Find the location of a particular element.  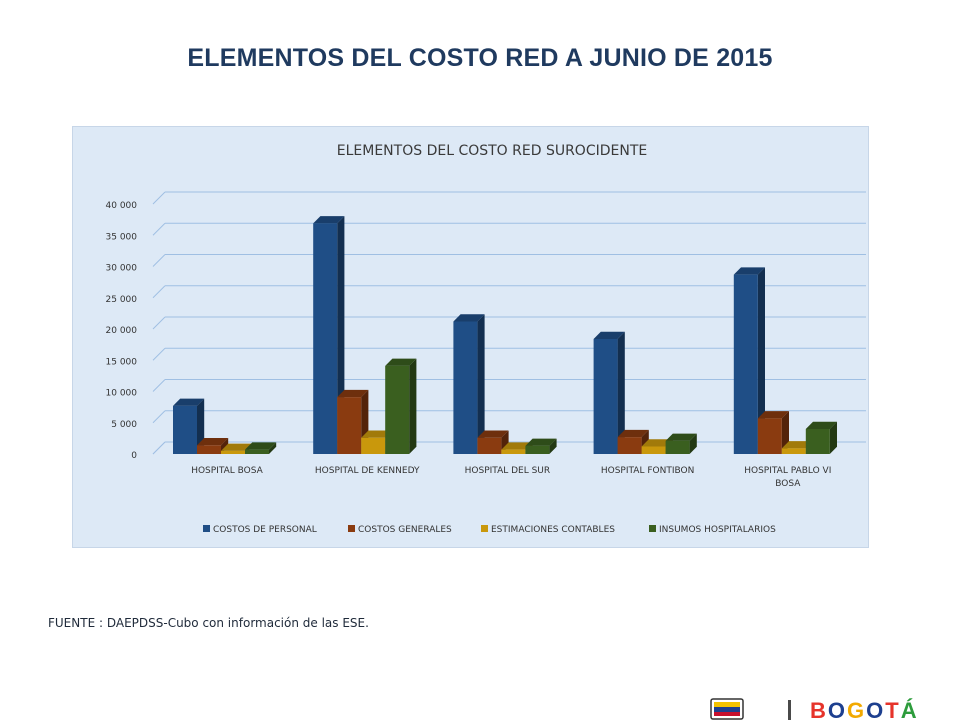

footer-divider is located at coordinates (789, 710).